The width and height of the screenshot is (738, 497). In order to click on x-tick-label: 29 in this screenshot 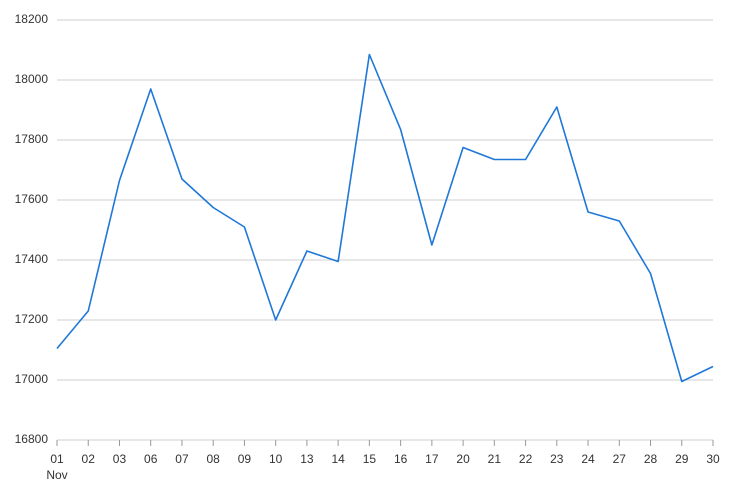, I will do `click(682, 459)`.